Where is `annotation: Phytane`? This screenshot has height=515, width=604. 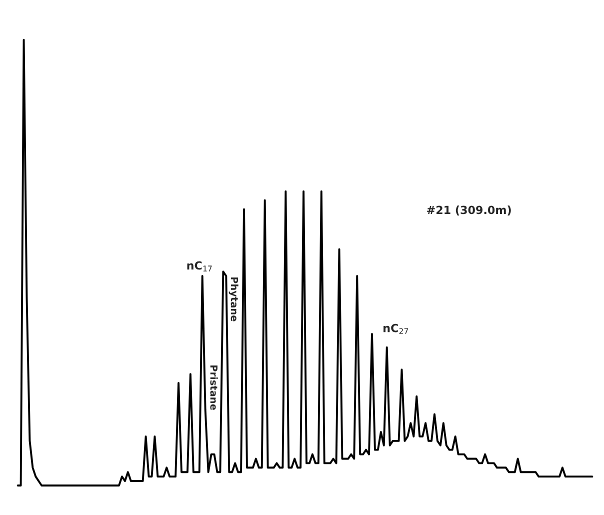 annotation: Phytane is located at coordinates (233, 299).